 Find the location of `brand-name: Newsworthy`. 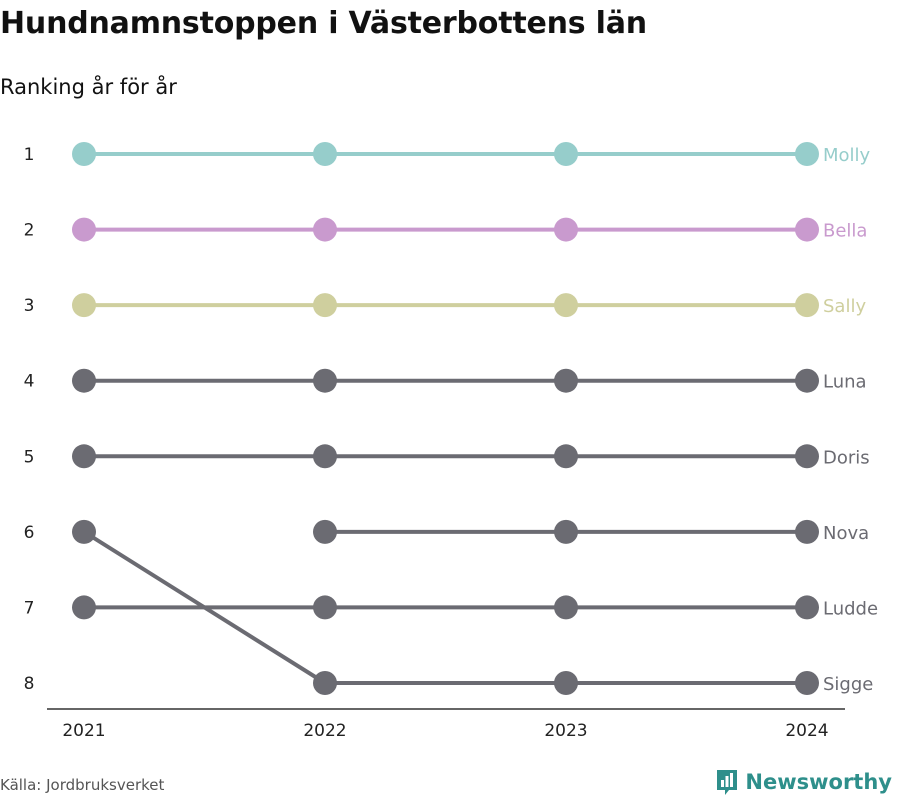

brand-name: Newsworthy is located at coordinates (818, 782).